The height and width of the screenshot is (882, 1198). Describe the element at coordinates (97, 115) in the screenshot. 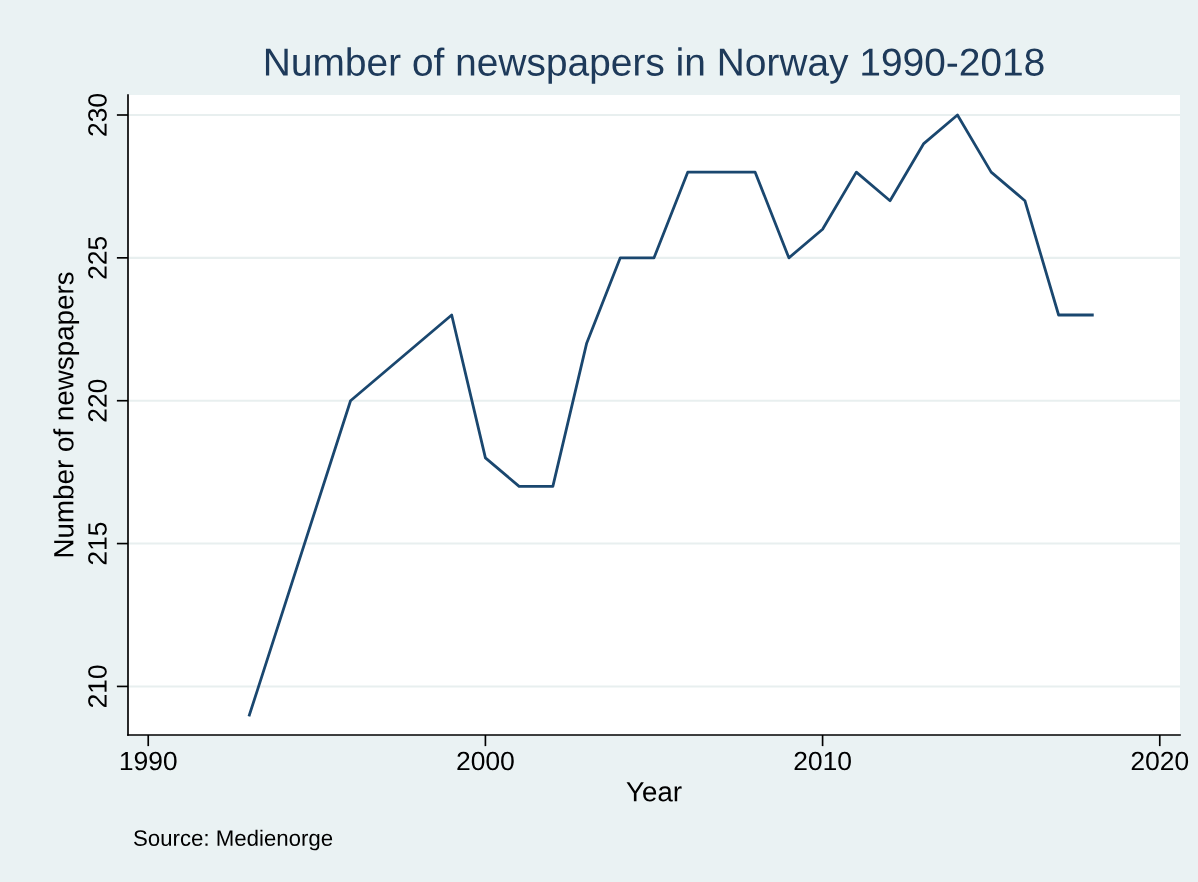

I see `y-tick-label: 230` at that location.